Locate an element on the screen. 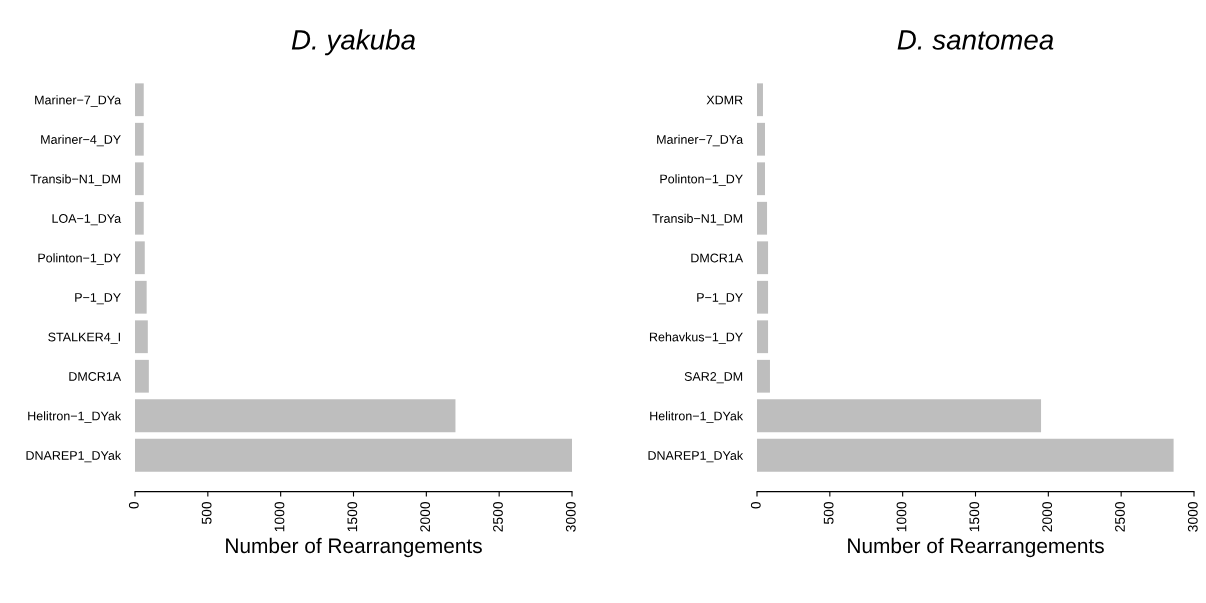 The image size is (1206, 603). y-tick-label: LOA−1_DYa is located at coordinates (87, 220).